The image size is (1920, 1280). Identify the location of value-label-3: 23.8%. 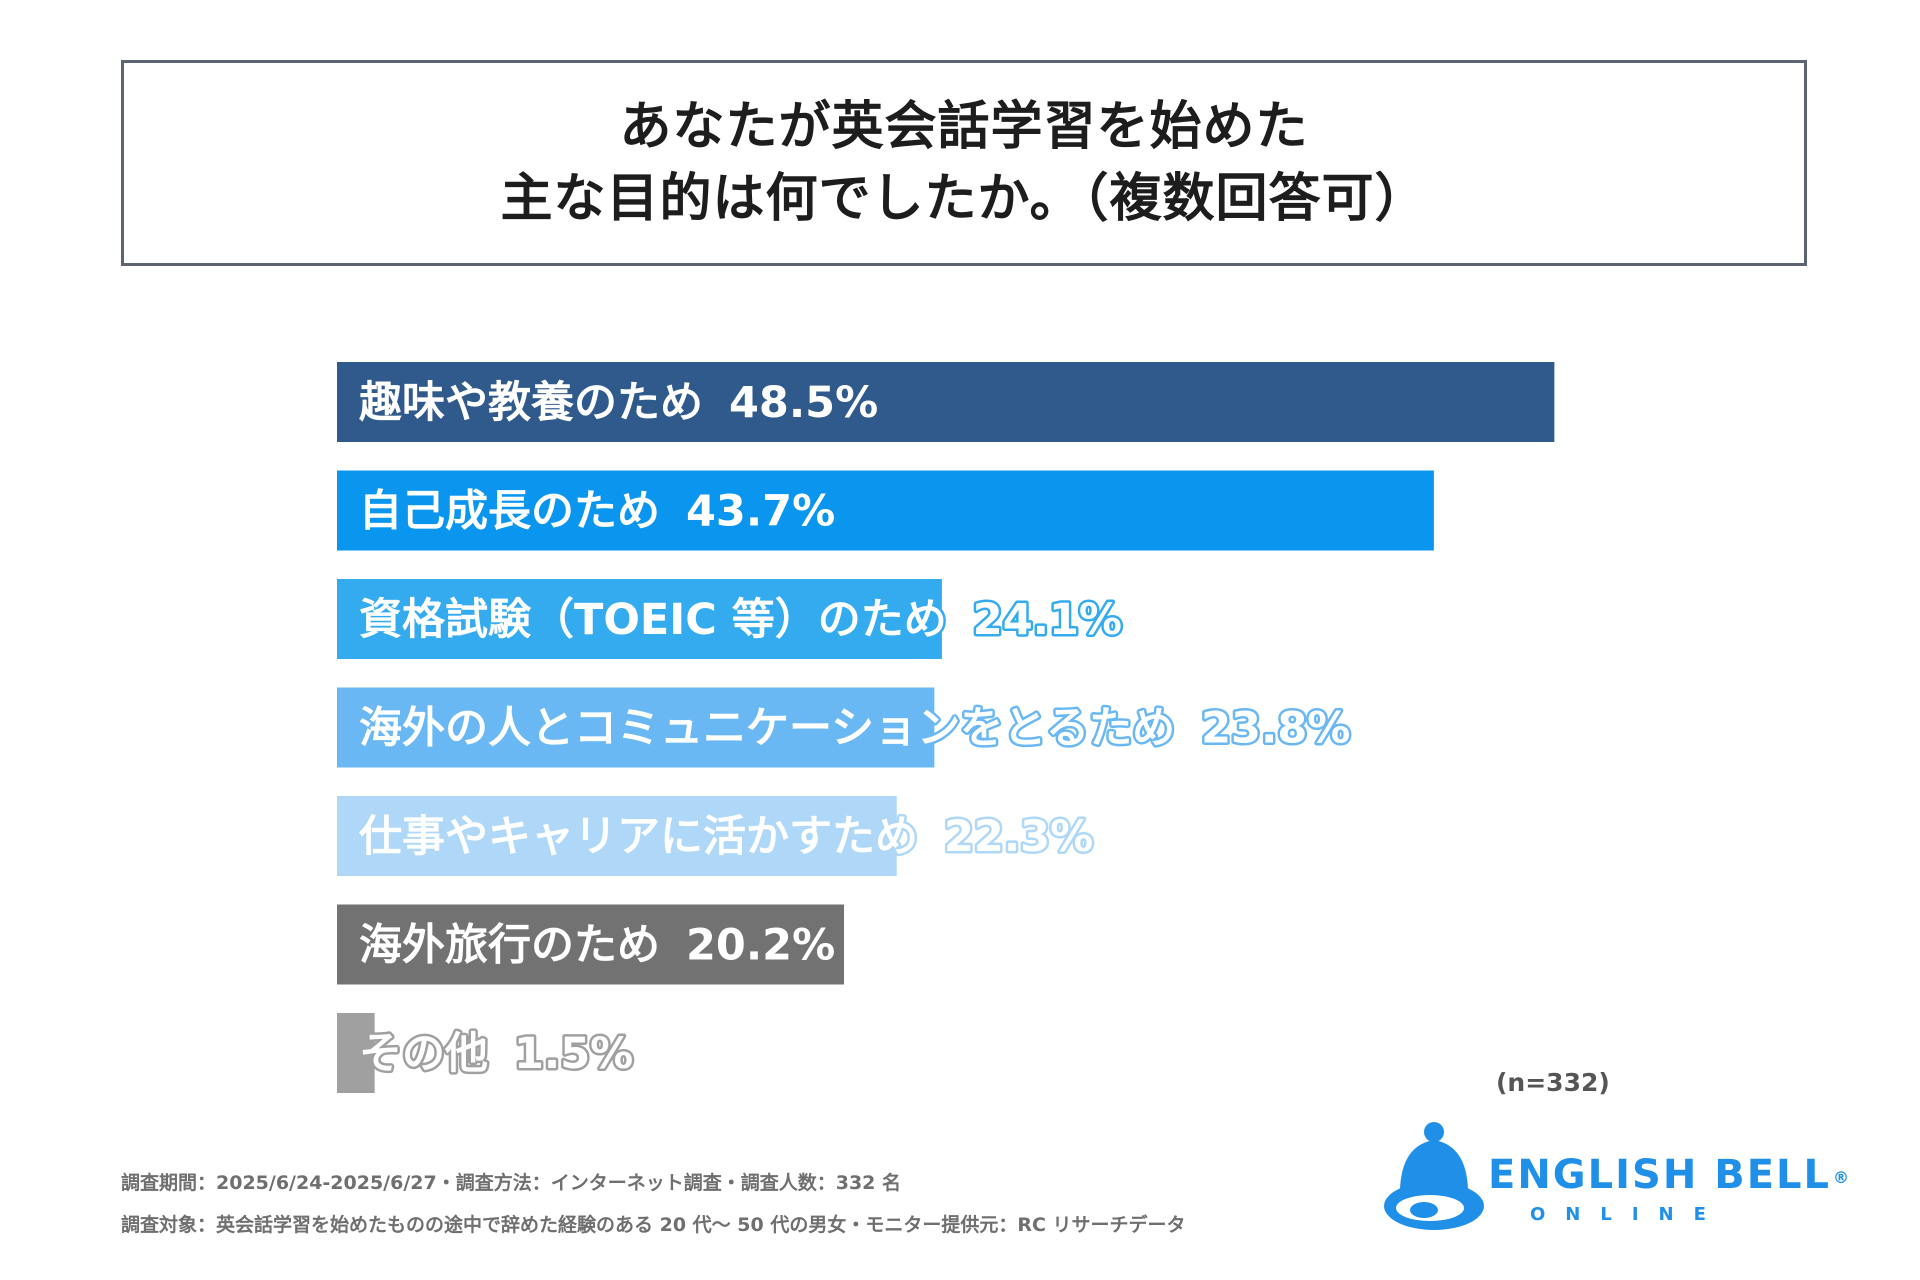
(1275, 729).